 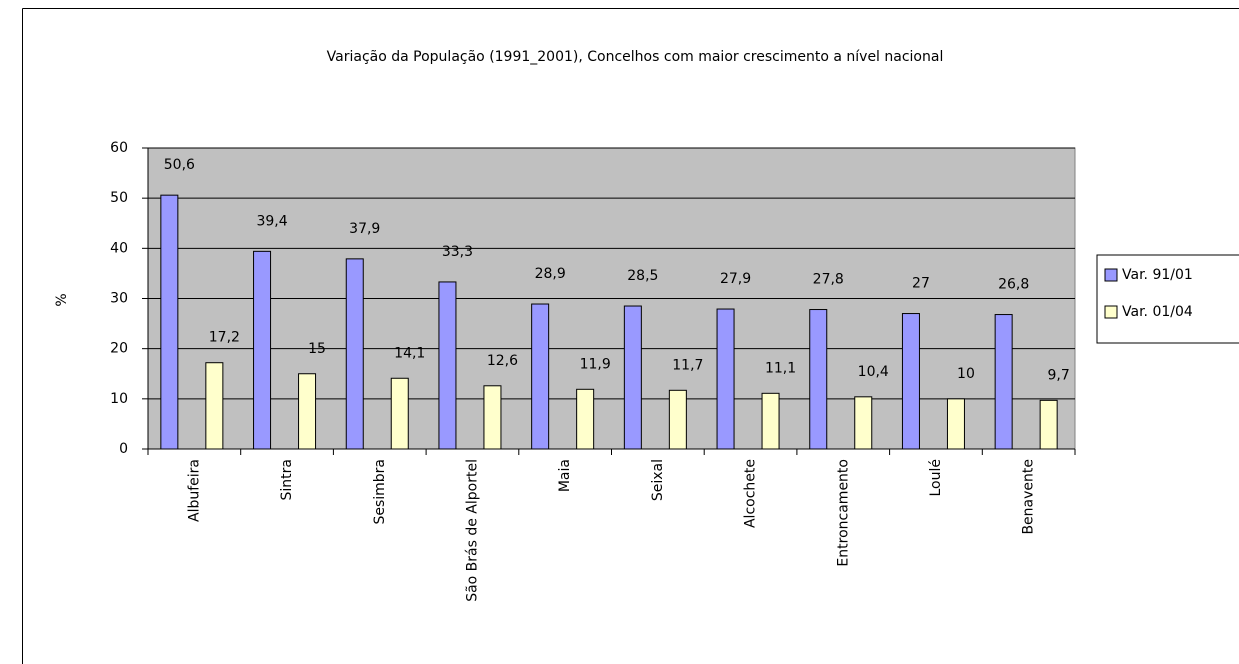 What do you see at coordinates (179, 165) in the screenshot?
I see `data-label: 50,6` at bounding box center [179, 165].